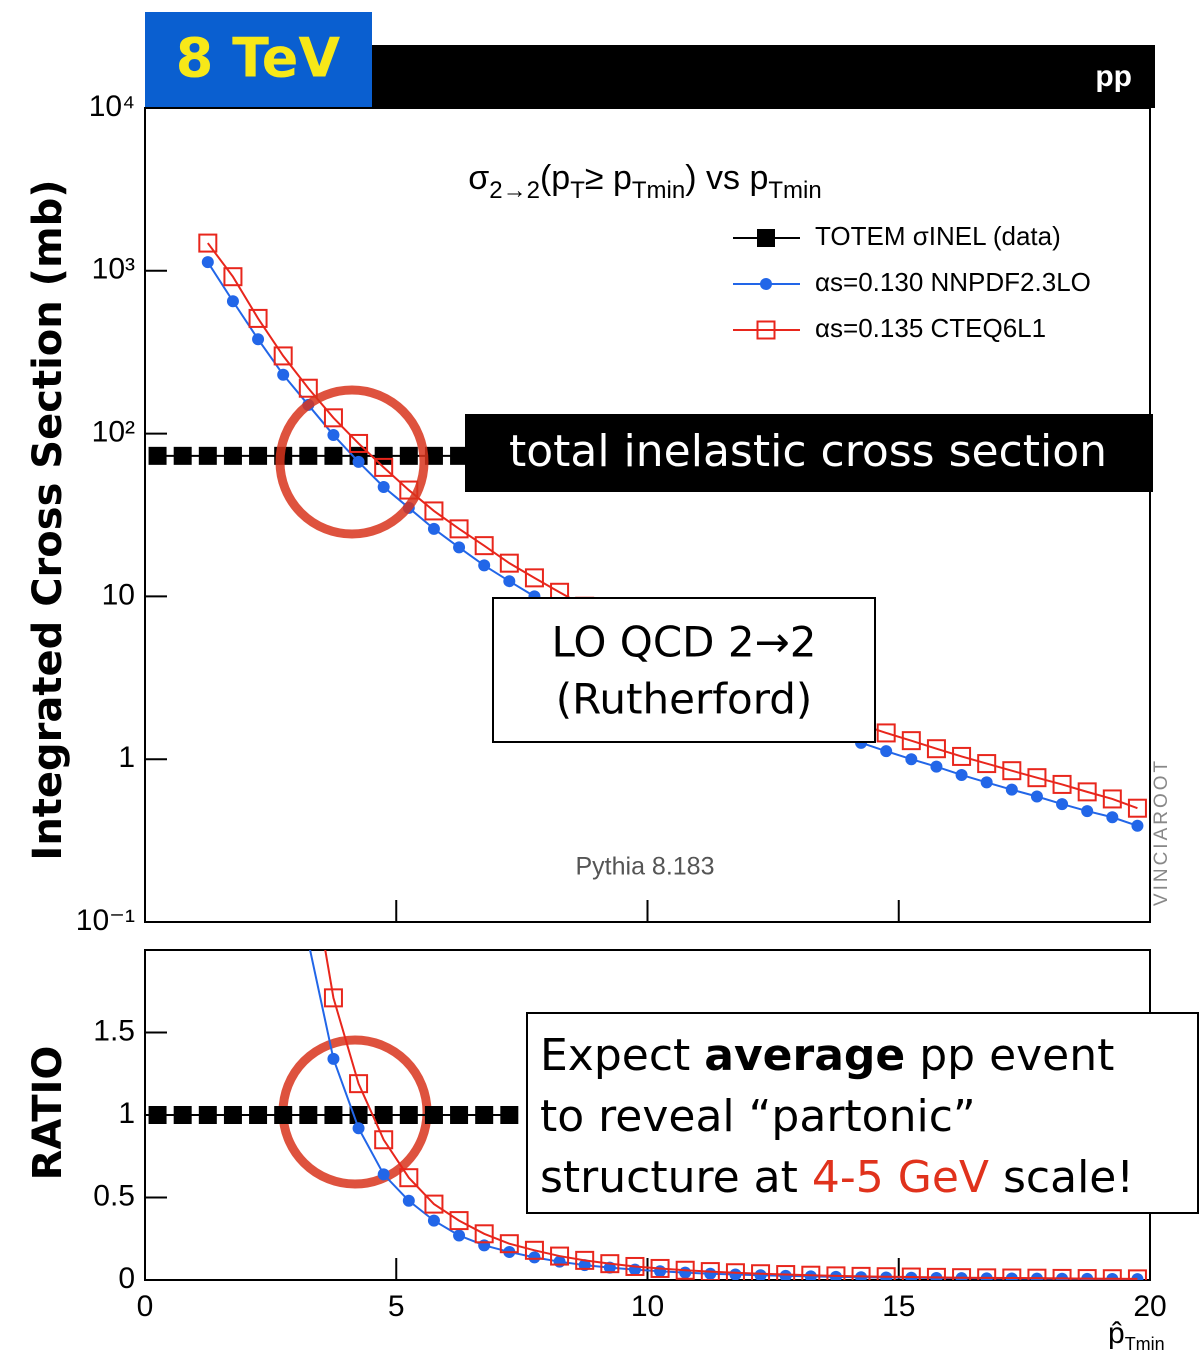 This screenshot has width=1201, height=1366. Describe the element at coordinates (118, 594) in the screenshot. I see `y-tick-label: 10` at that location.